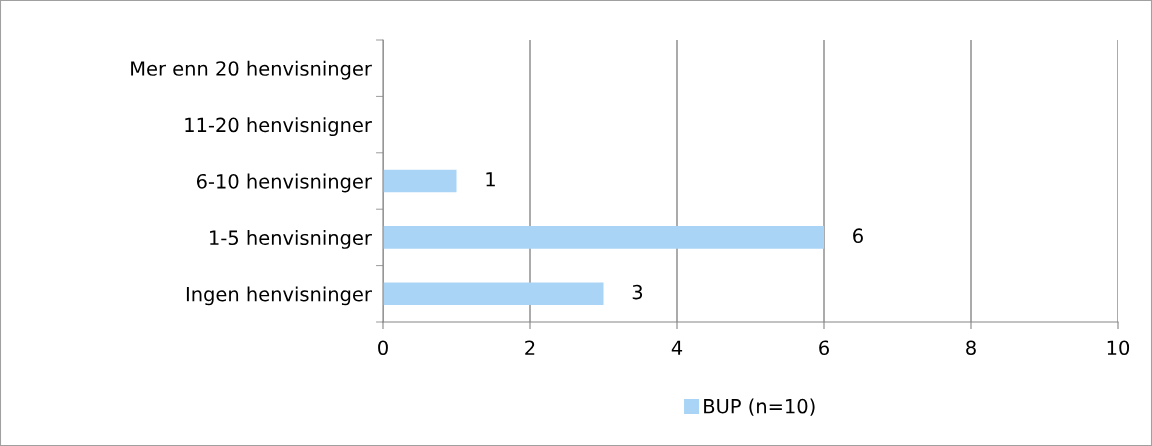  I want to click on x-tick-label: 4, so click(677, 347).